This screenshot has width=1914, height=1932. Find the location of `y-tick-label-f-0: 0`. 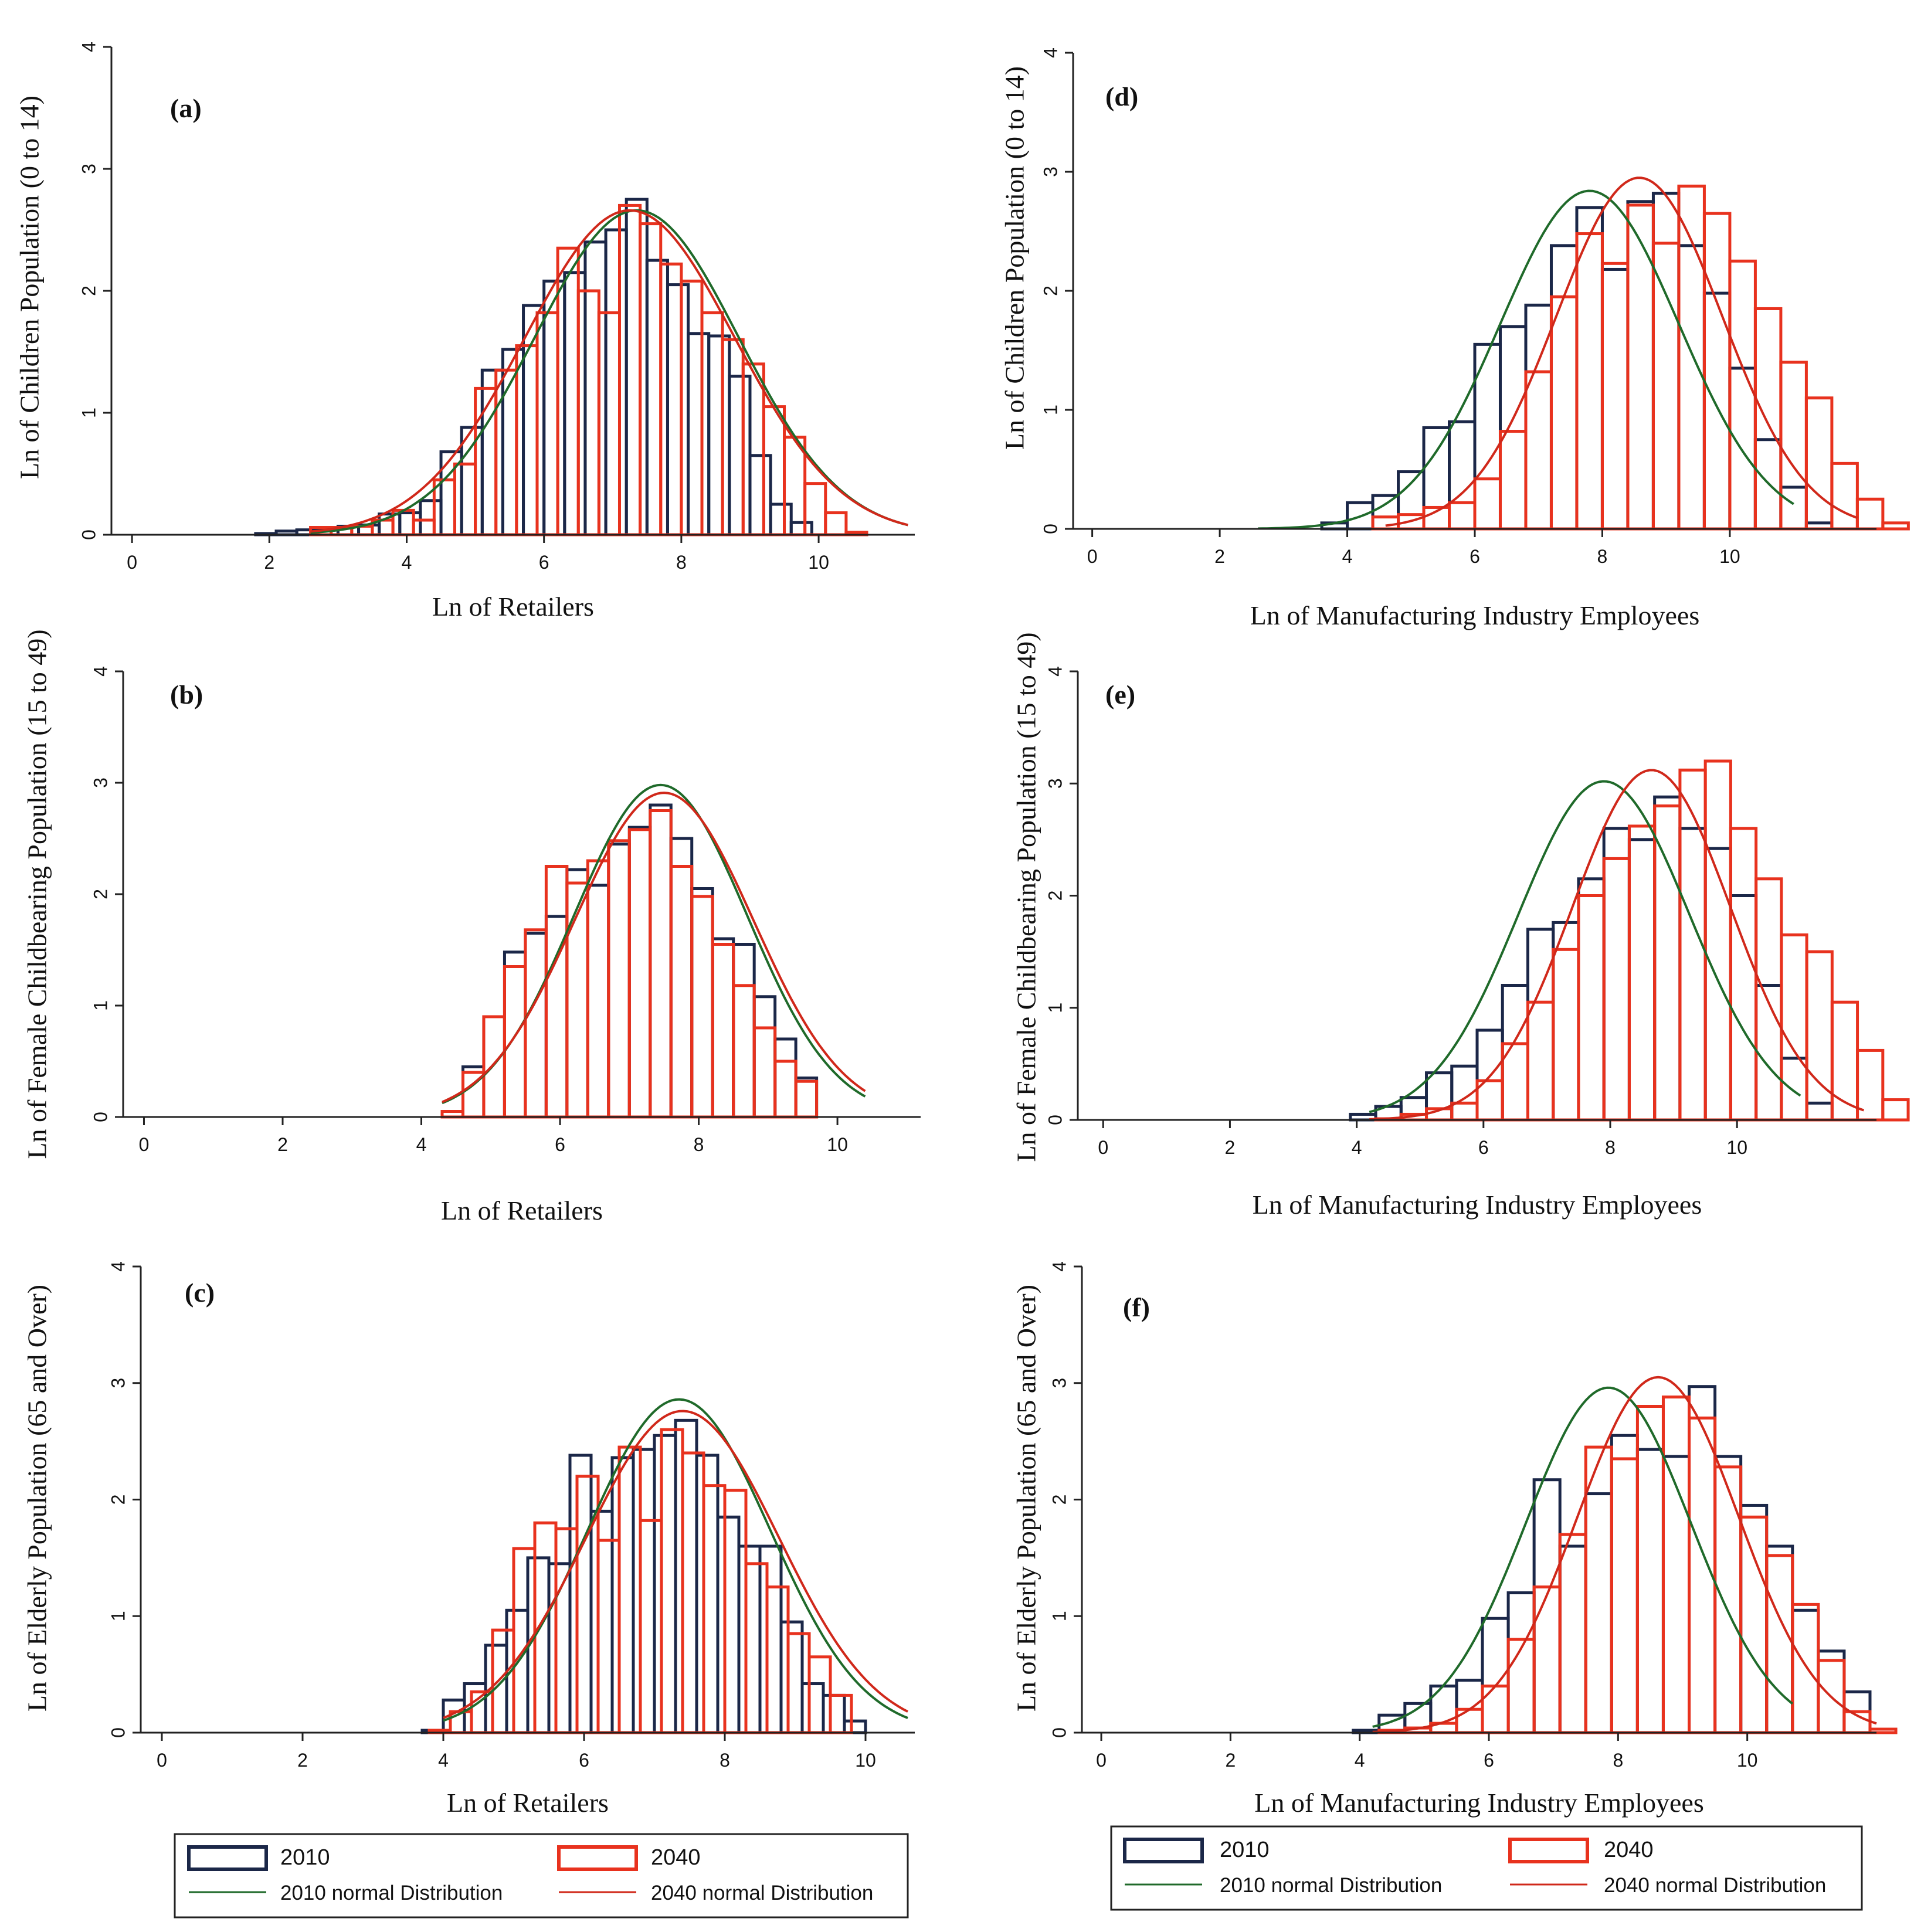

y-tick-label-f-0: 0 is located at coordinates (1059, 1732).